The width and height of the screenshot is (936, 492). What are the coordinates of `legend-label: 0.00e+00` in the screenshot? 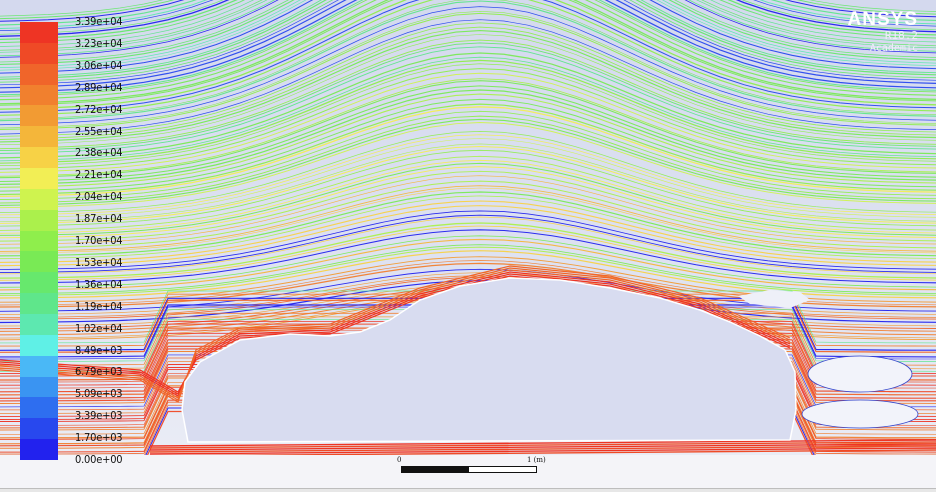 It's located at (99, 459).